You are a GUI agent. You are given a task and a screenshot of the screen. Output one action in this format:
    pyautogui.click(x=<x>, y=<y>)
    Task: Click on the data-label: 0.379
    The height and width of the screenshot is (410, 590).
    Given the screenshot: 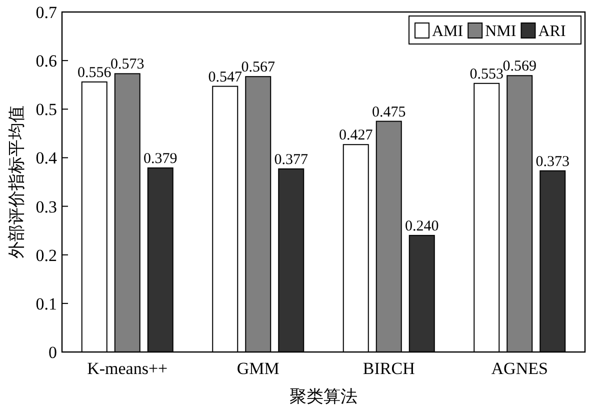 What is the action you would take?
    pyautogui.click(x=161, y=158)
    